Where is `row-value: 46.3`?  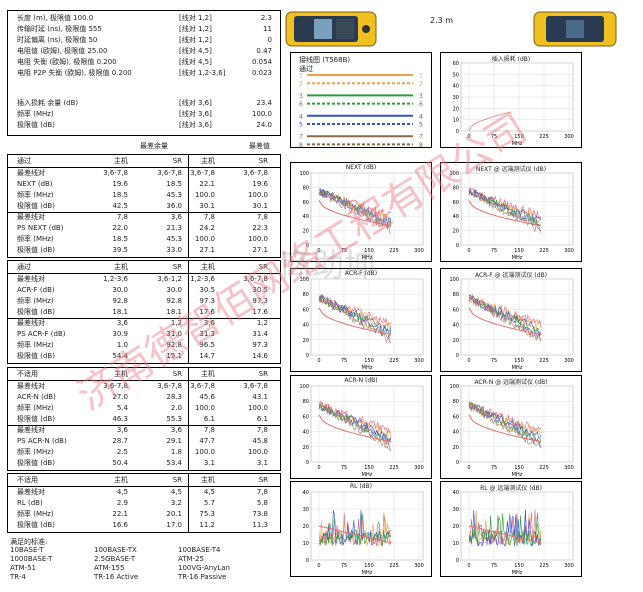
row-value: 46.3 is located at coordinates (120, 419).